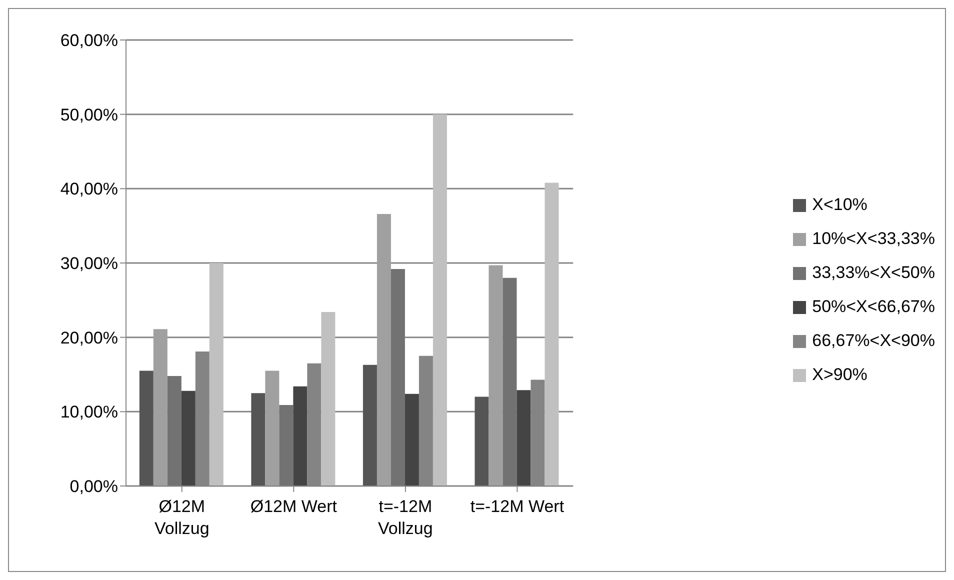 The width and height of the screenshot is (954, 580). I want to click on y-tick-label: 20,00%, so click(89, 338).